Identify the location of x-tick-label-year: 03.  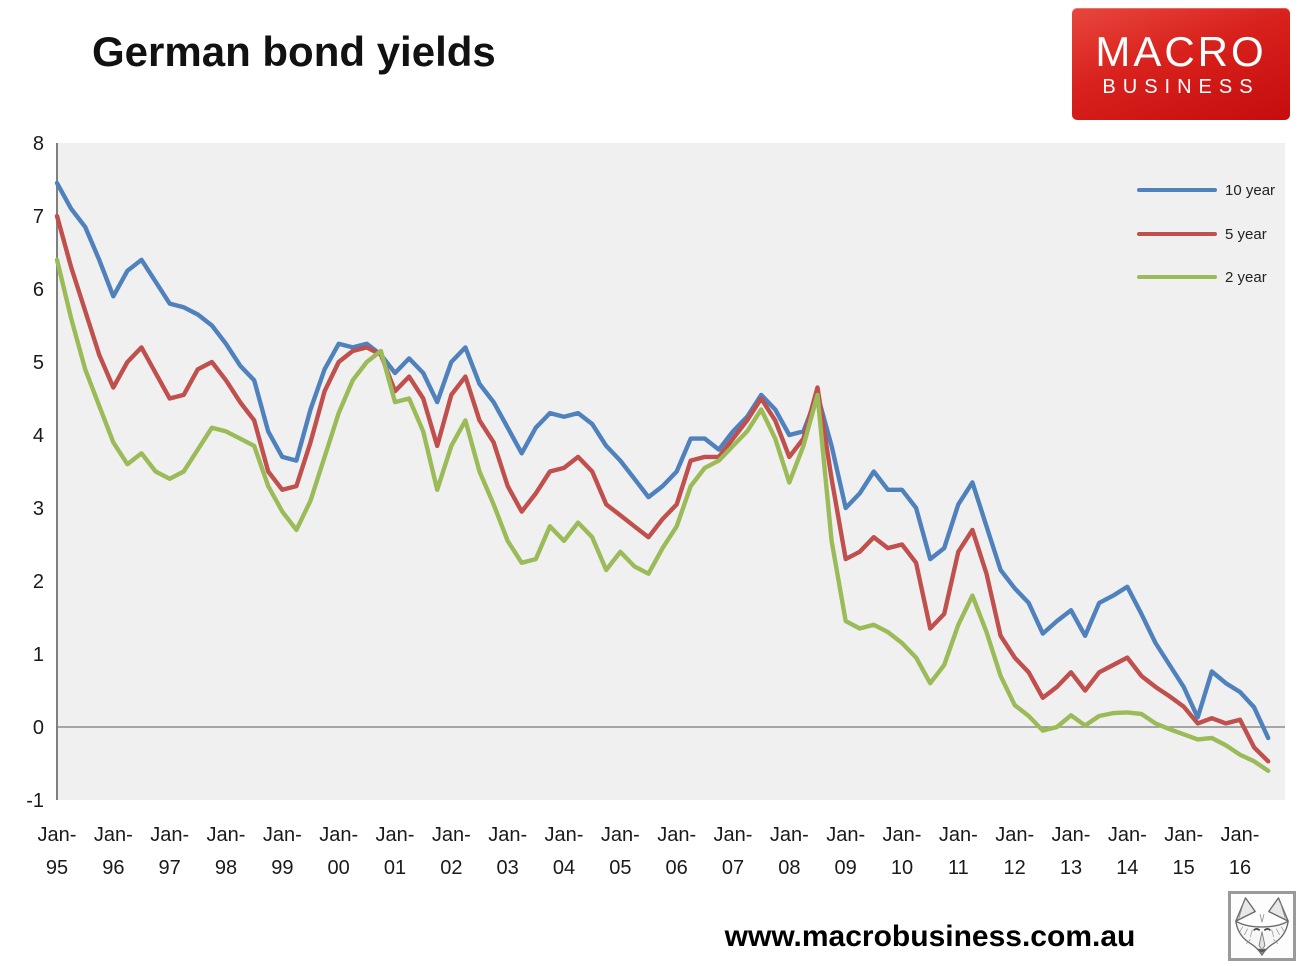
(508, 868).